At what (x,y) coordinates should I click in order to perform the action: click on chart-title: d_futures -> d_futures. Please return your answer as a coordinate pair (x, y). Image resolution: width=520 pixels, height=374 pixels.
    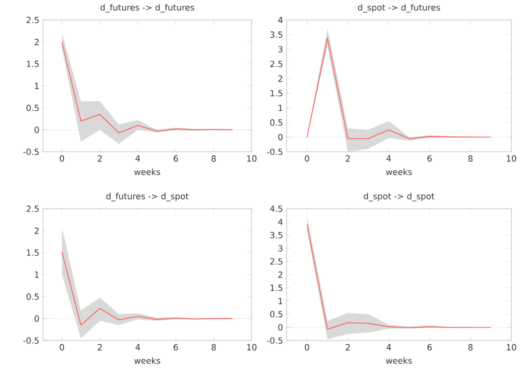
    Looking at the image, I should click on (147, 8).